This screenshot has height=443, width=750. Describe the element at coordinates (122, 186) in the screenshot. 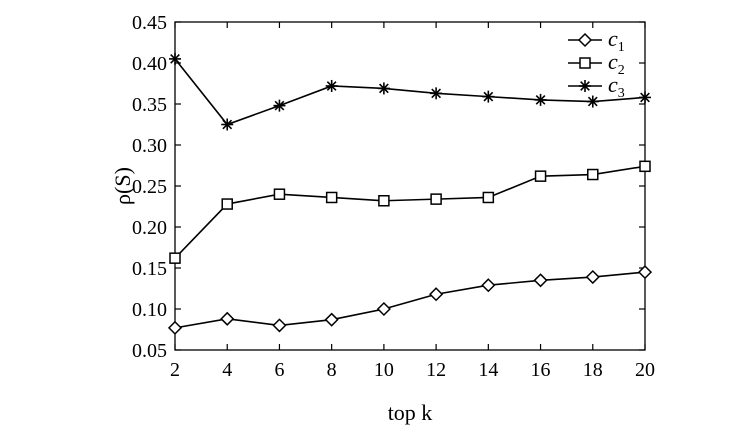

I see `y-axis-title: ρ(S)` at that location.